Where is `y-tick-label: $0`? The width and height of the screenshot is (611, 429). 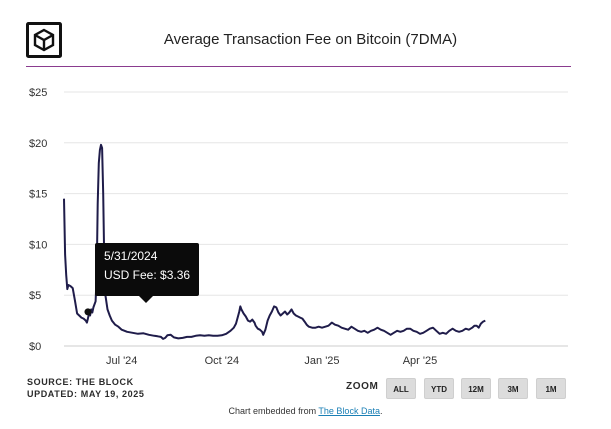 y-tick-label: $0 is located at coordinates (35, 347).